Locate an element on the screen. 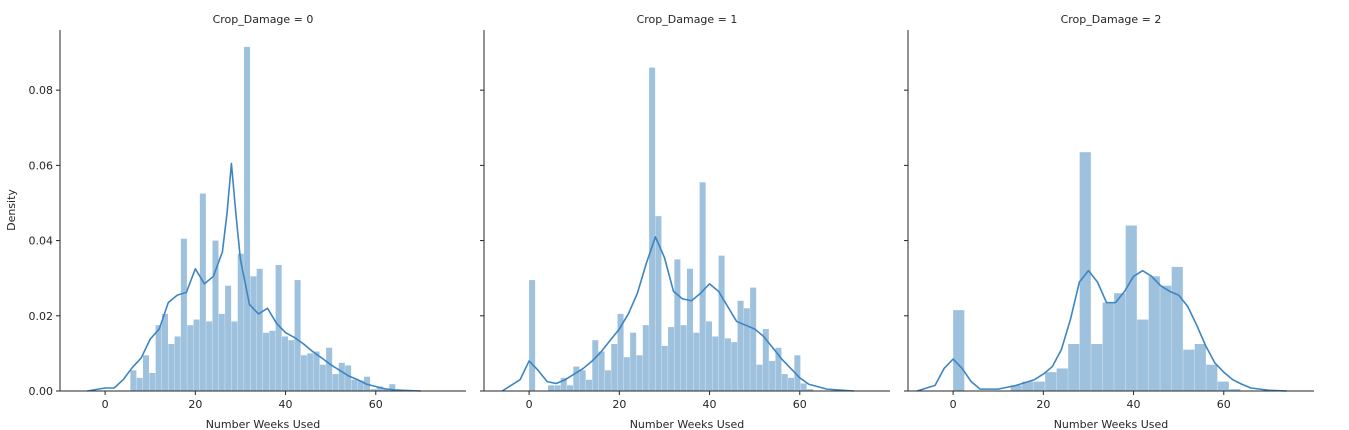 The image size is (1349, 430). x-tick-label: 20 is located at coordinates (619, 404).